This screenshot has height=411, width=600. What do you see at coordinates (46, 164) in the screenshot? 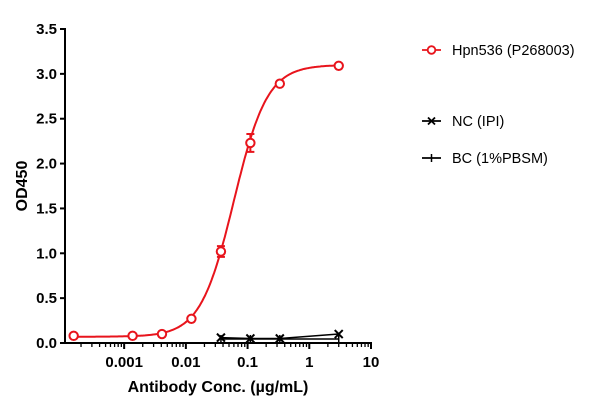
I see `y-tick-label: 2.0` at bounding box center [46, 164].